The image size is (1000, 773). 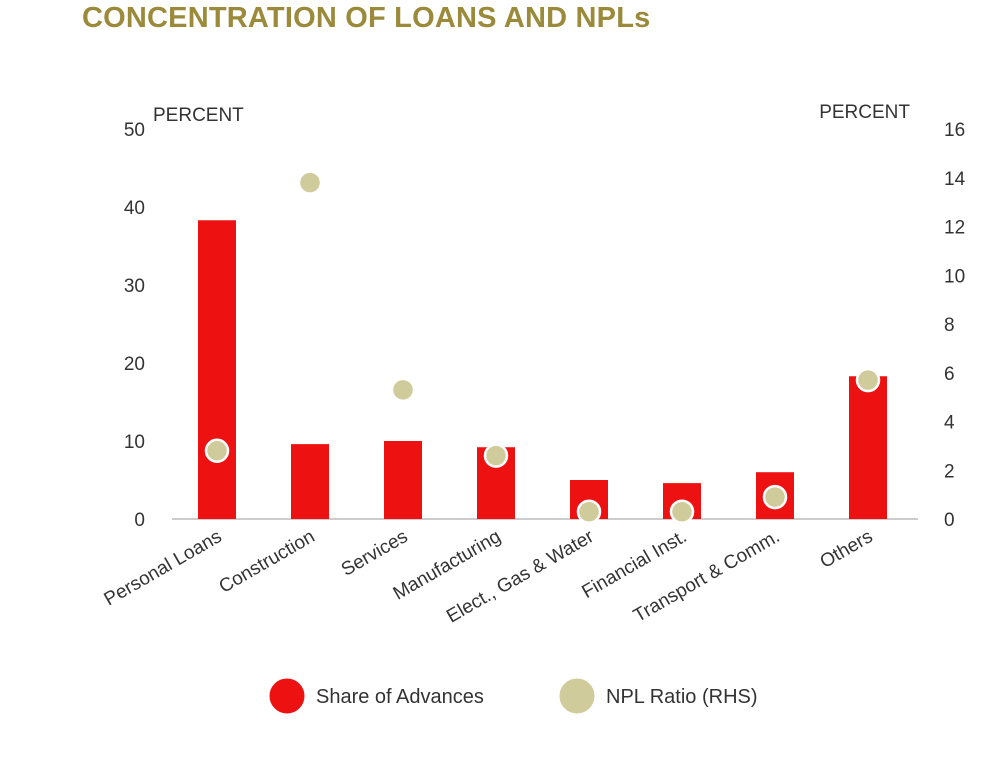 What do you see at coordinates (955, 179) in the screenshot?
I see `right-tick-label: 14` at bounding box center [955, 179].